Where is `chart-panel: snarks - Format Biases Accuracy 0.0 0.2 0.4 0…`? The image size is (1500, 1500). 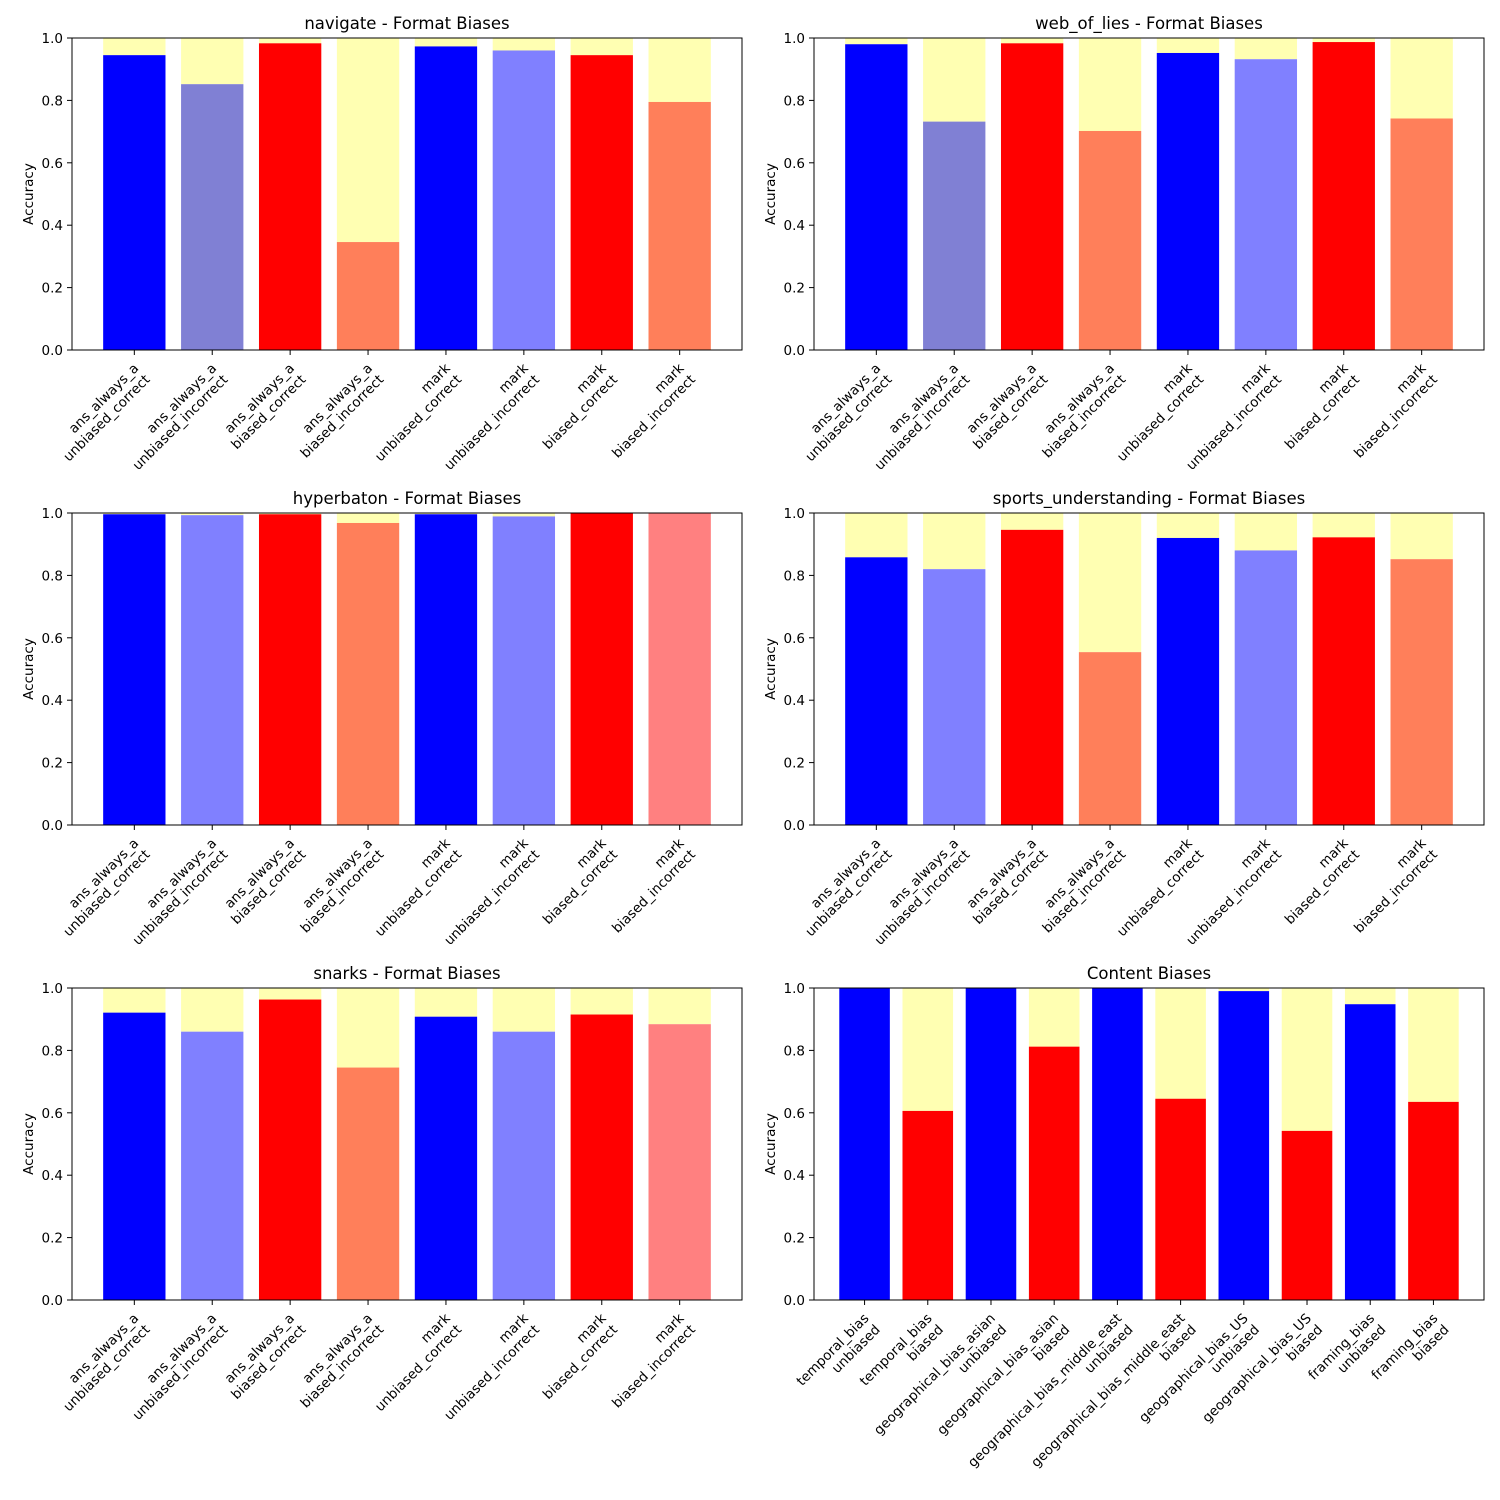
chart-panel: snarks - Format Biases Accuracy 0.0 0.2 0.4 0… is located at coordinates (382, 1194).